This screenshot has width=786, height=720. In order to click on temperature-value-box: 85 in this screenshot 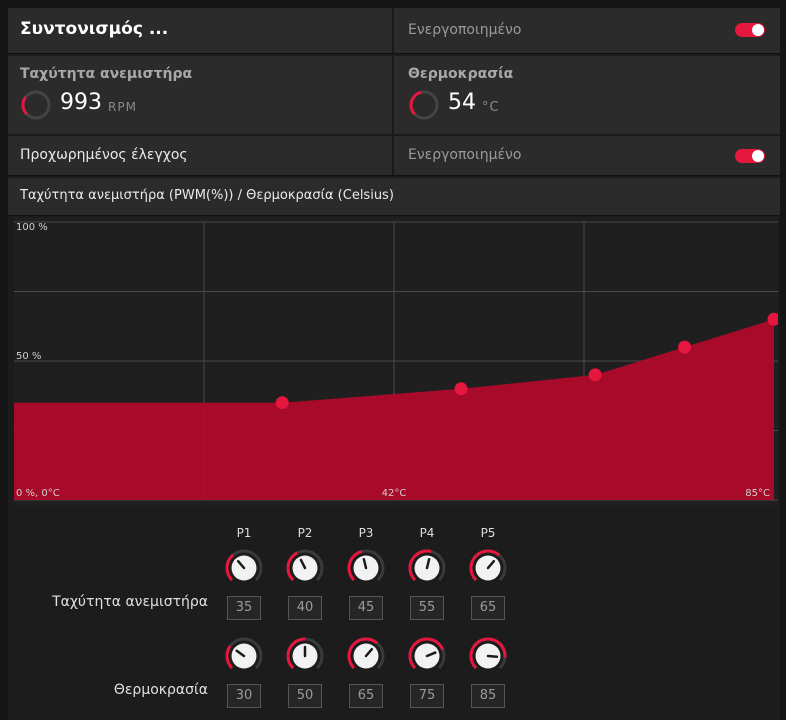, I will do `click(488, 696)`.